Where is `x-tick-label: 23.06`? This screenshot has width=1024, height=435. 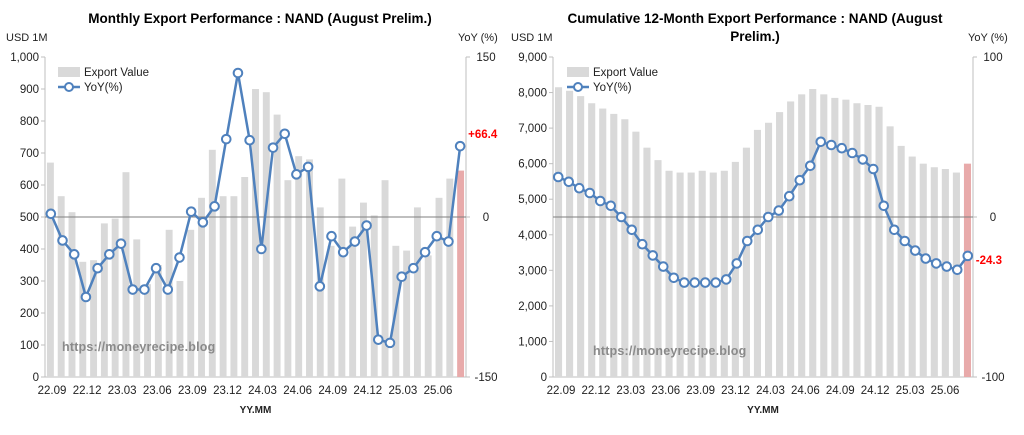 x-tick-label: 23.06 is located at coordinates (157, 391).